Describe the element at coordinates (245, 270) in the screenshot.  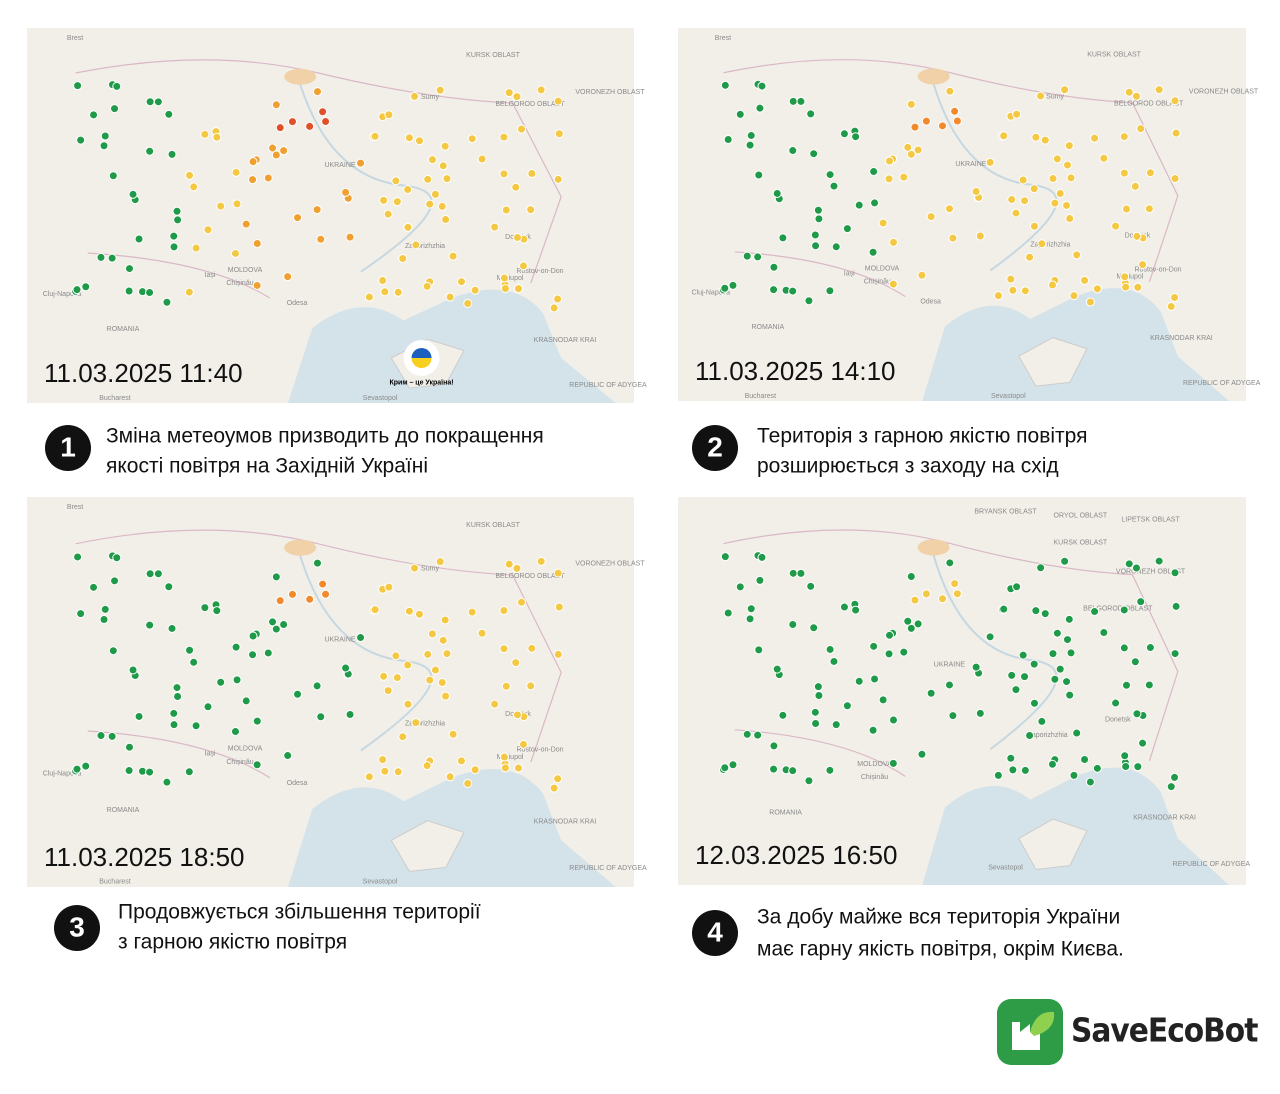
I see `map-label: MOLDOVA` at that location.